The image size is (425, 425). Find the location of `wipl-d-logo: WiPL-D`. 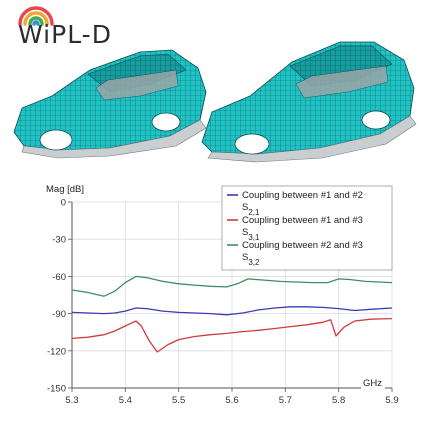

wipl-d-logo: WiPL-D is located at coordinates (70, 26).